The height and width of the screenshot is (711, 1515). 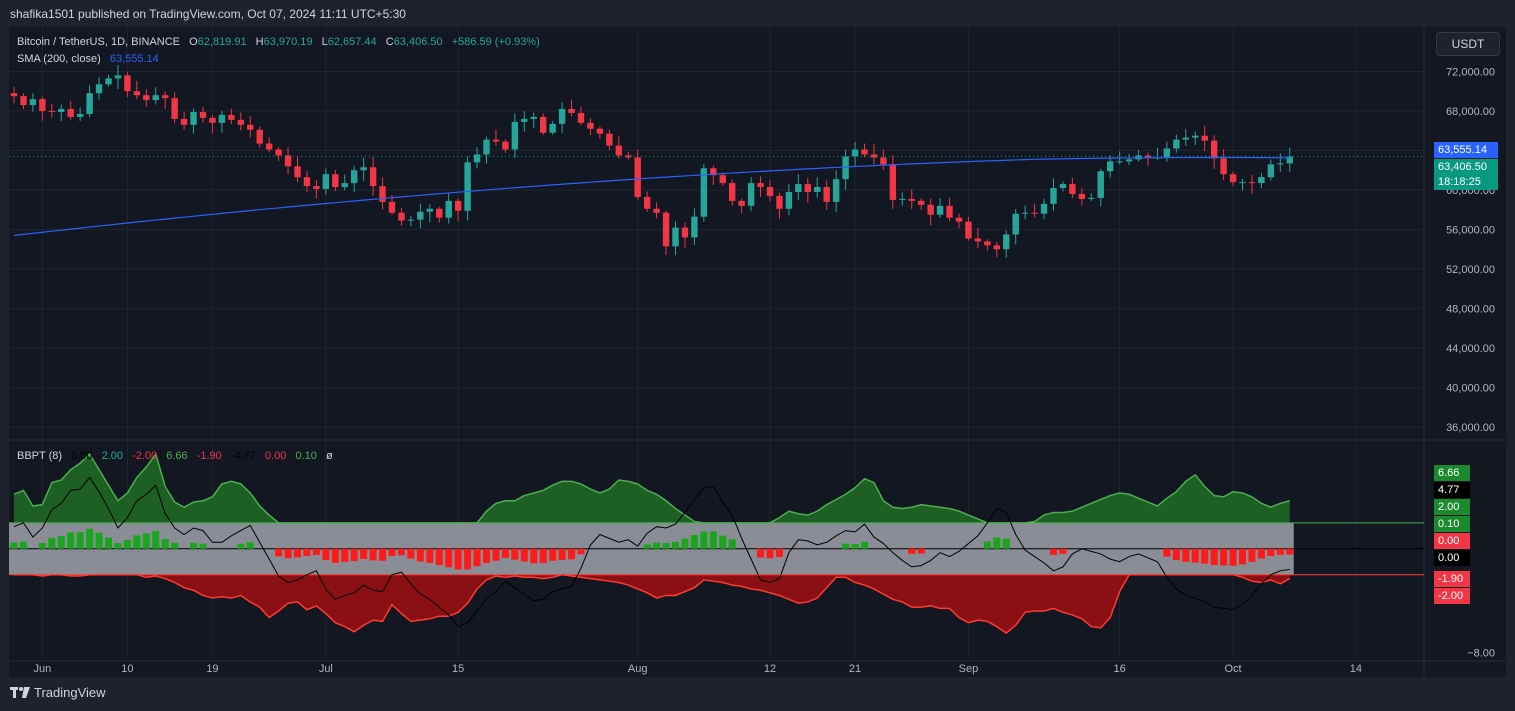 I want to click on tradingview-logo: TradingView, so click(x=58, y=692).